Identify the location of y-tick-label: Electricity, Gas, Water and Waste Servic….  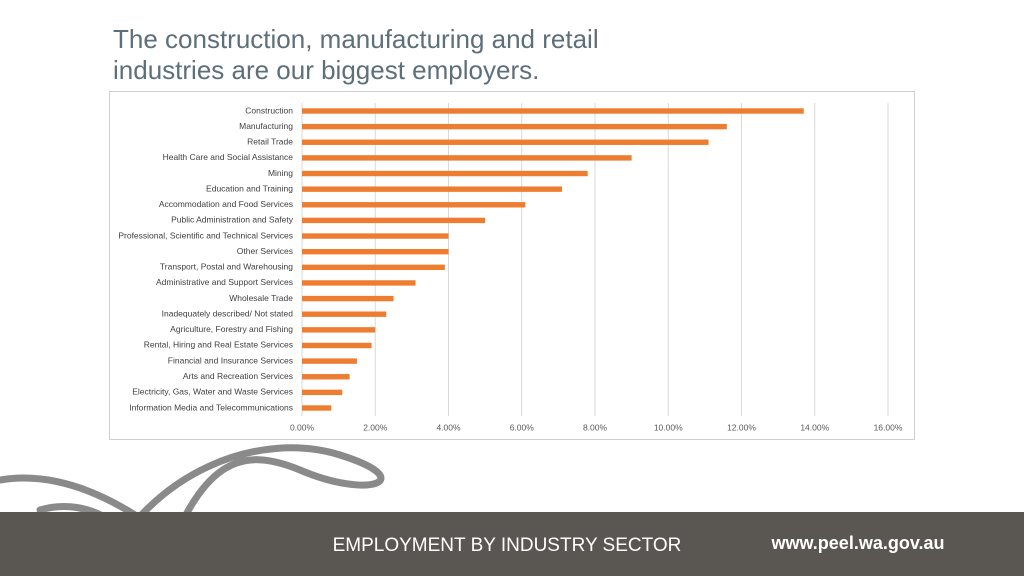
(212, 392).